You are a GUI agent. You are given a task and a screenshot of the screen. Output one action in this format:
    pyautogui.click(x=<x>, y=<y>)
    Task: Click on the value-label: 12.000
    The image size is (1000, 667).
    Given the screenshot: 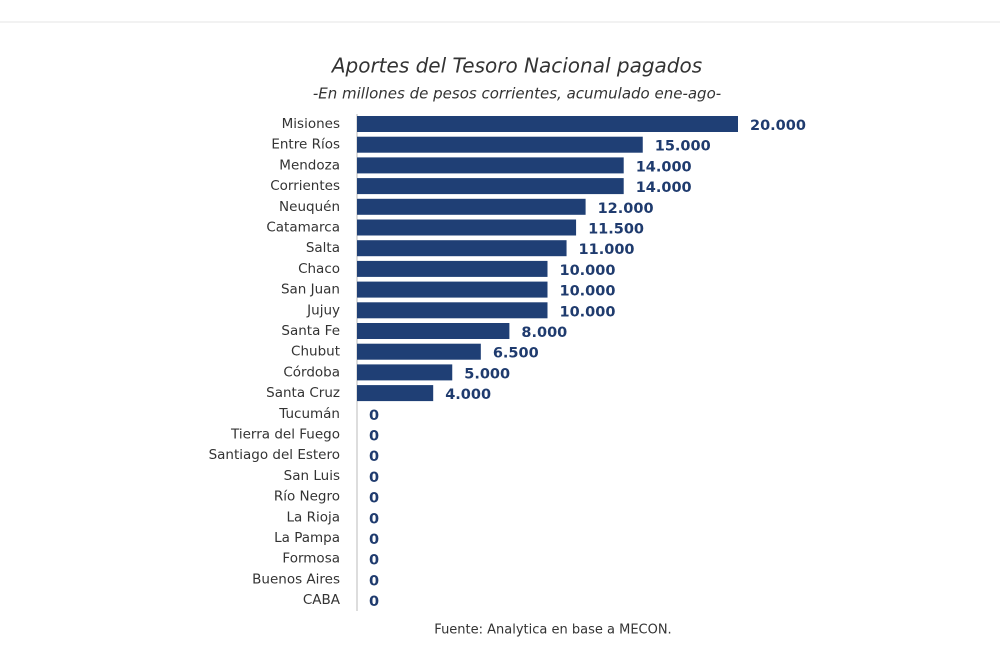 What is the action you would take?
    pyautogui.click(x=626, y=209)
    